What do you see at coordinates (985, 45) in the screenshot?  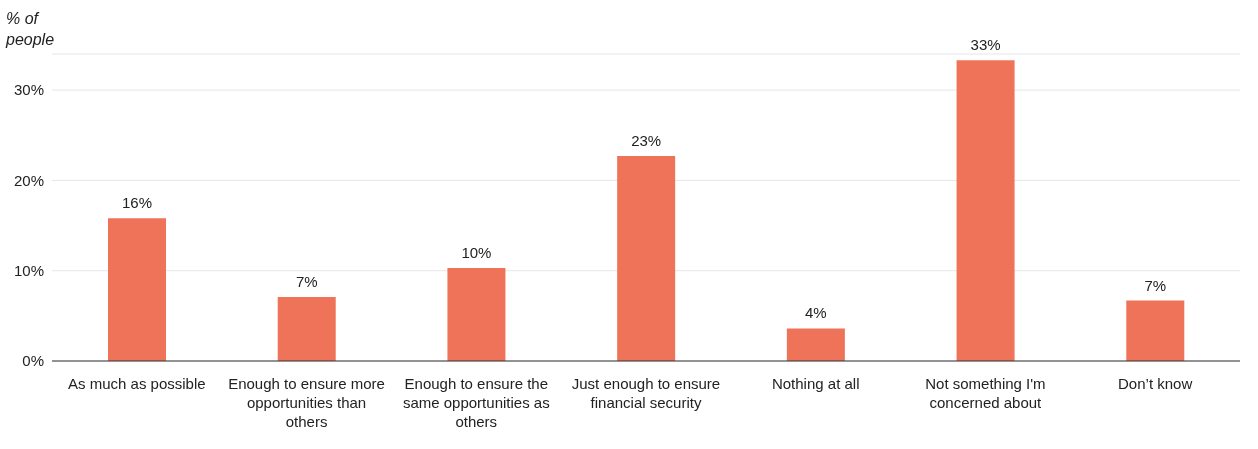 I see `data-label: 33%` at bounding box center [985, 45].